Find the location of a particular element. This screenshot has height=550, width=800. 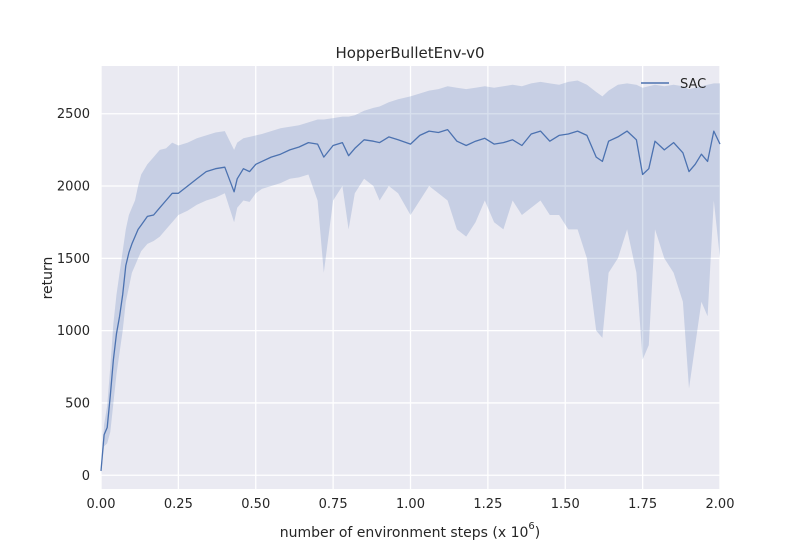

y-tick-label: 500 is located at coordinates (77, 403).